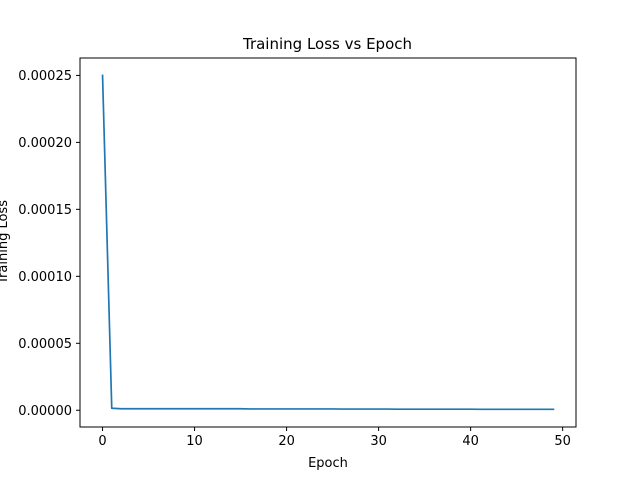 The width and height of the screenshot is (640, 480). Describe the element at coordinates (378, 441) in the screenshot. I see `x-tick-label: 30` at that location.